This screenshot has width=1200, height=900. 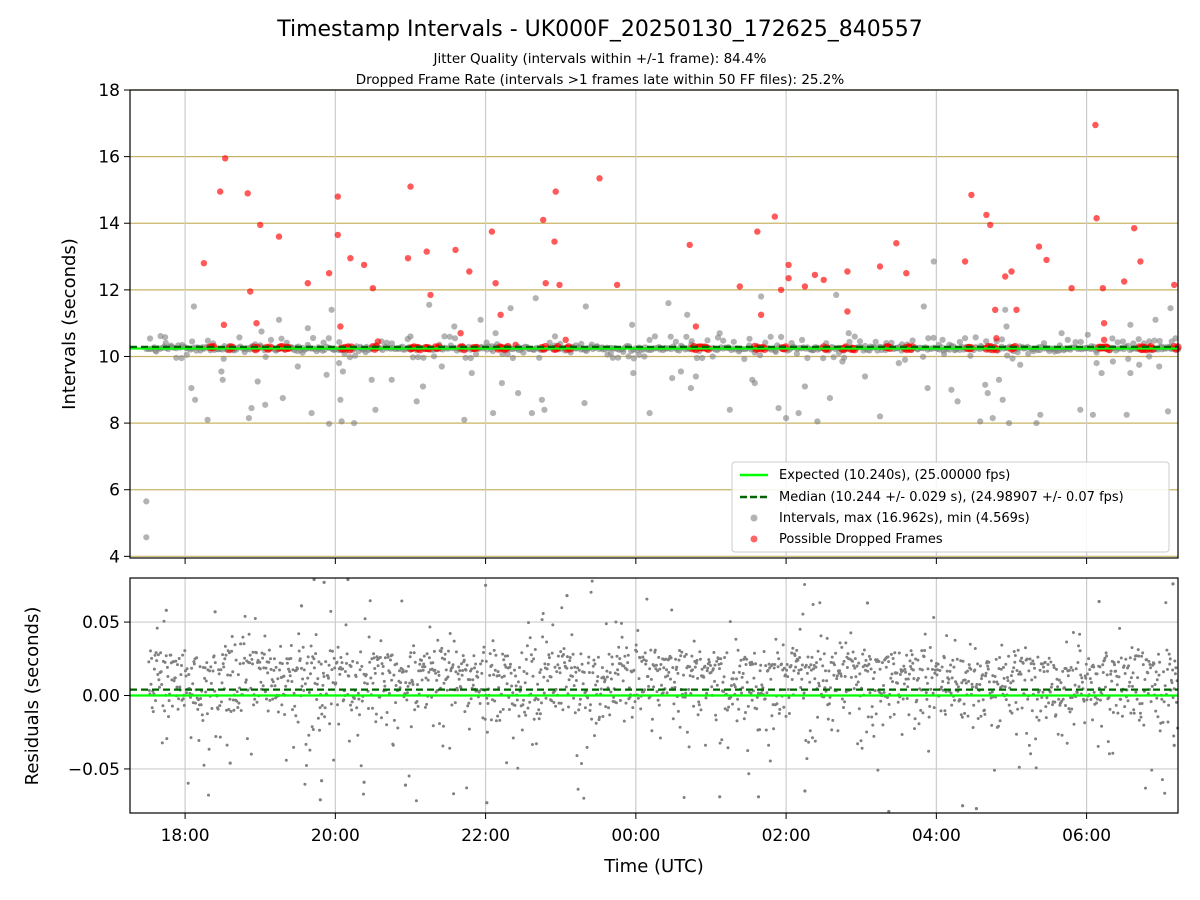 I want to click on residuals-y-axis-label: Residuals (seconds), so click(x=32, y=696).